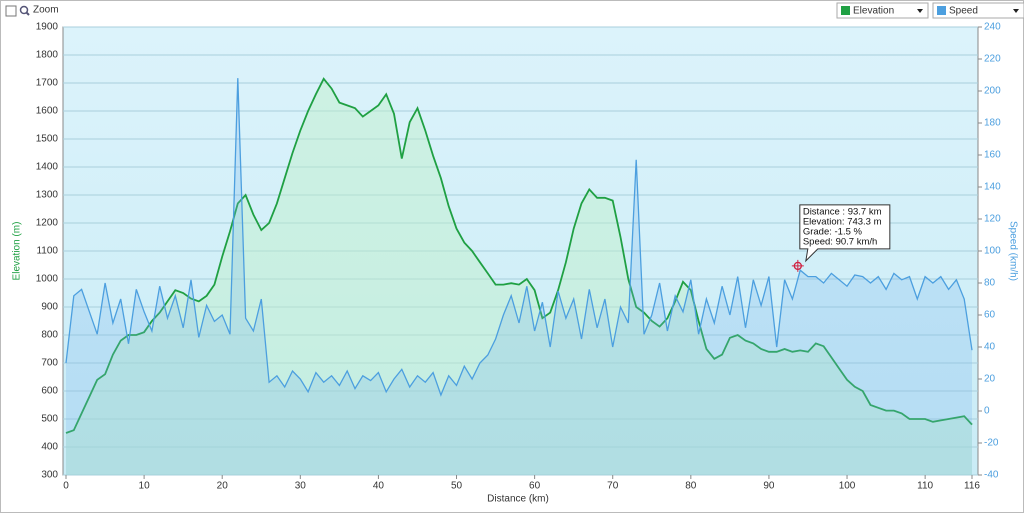 Image resolution: width=1024 pixels, height=518 pixels. I want to click on x-tick-label: 116, so click(972, 486).